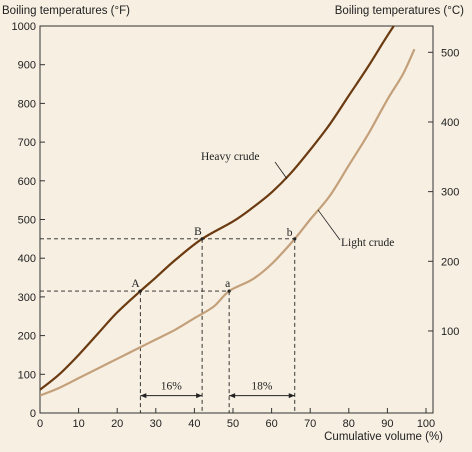 This screenshot has width=472, height=452. Describe the element at coordinates (27, 66) in the screenshot. I see `y-left-tick-label: 900` at that location.